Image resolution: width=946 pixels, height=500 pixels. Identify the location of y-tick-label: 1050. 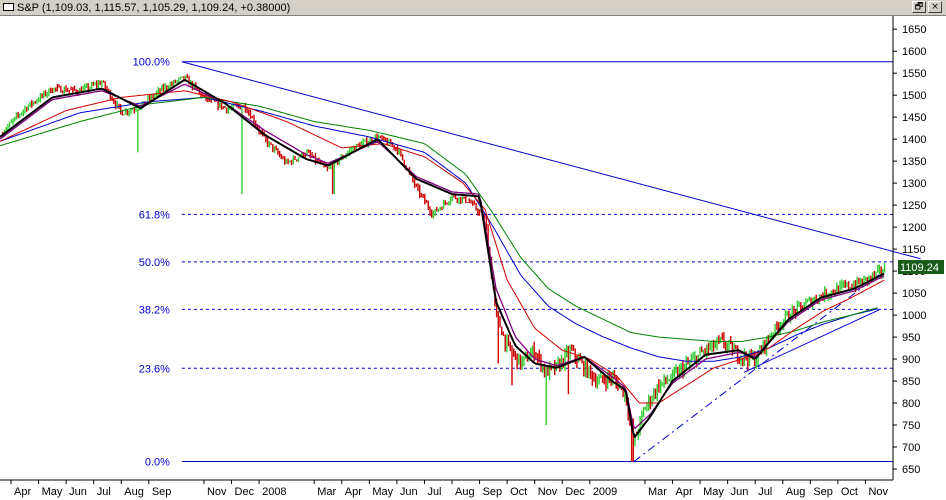
(914, 294).